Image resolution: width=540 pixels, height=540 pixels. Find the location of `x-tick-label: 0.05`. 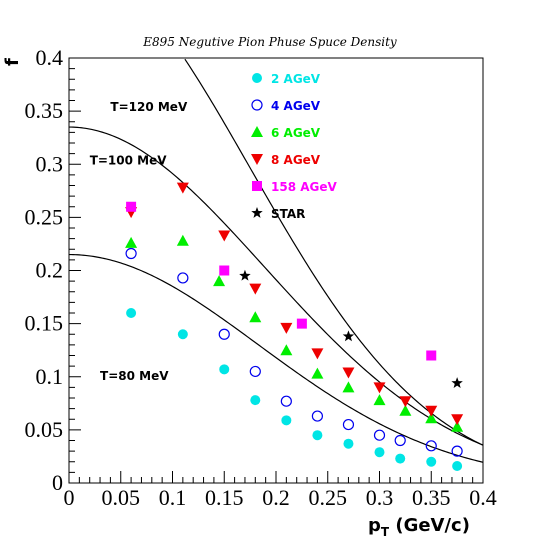

x-tick-label: 0.05 is located at coordinates (121, 497).